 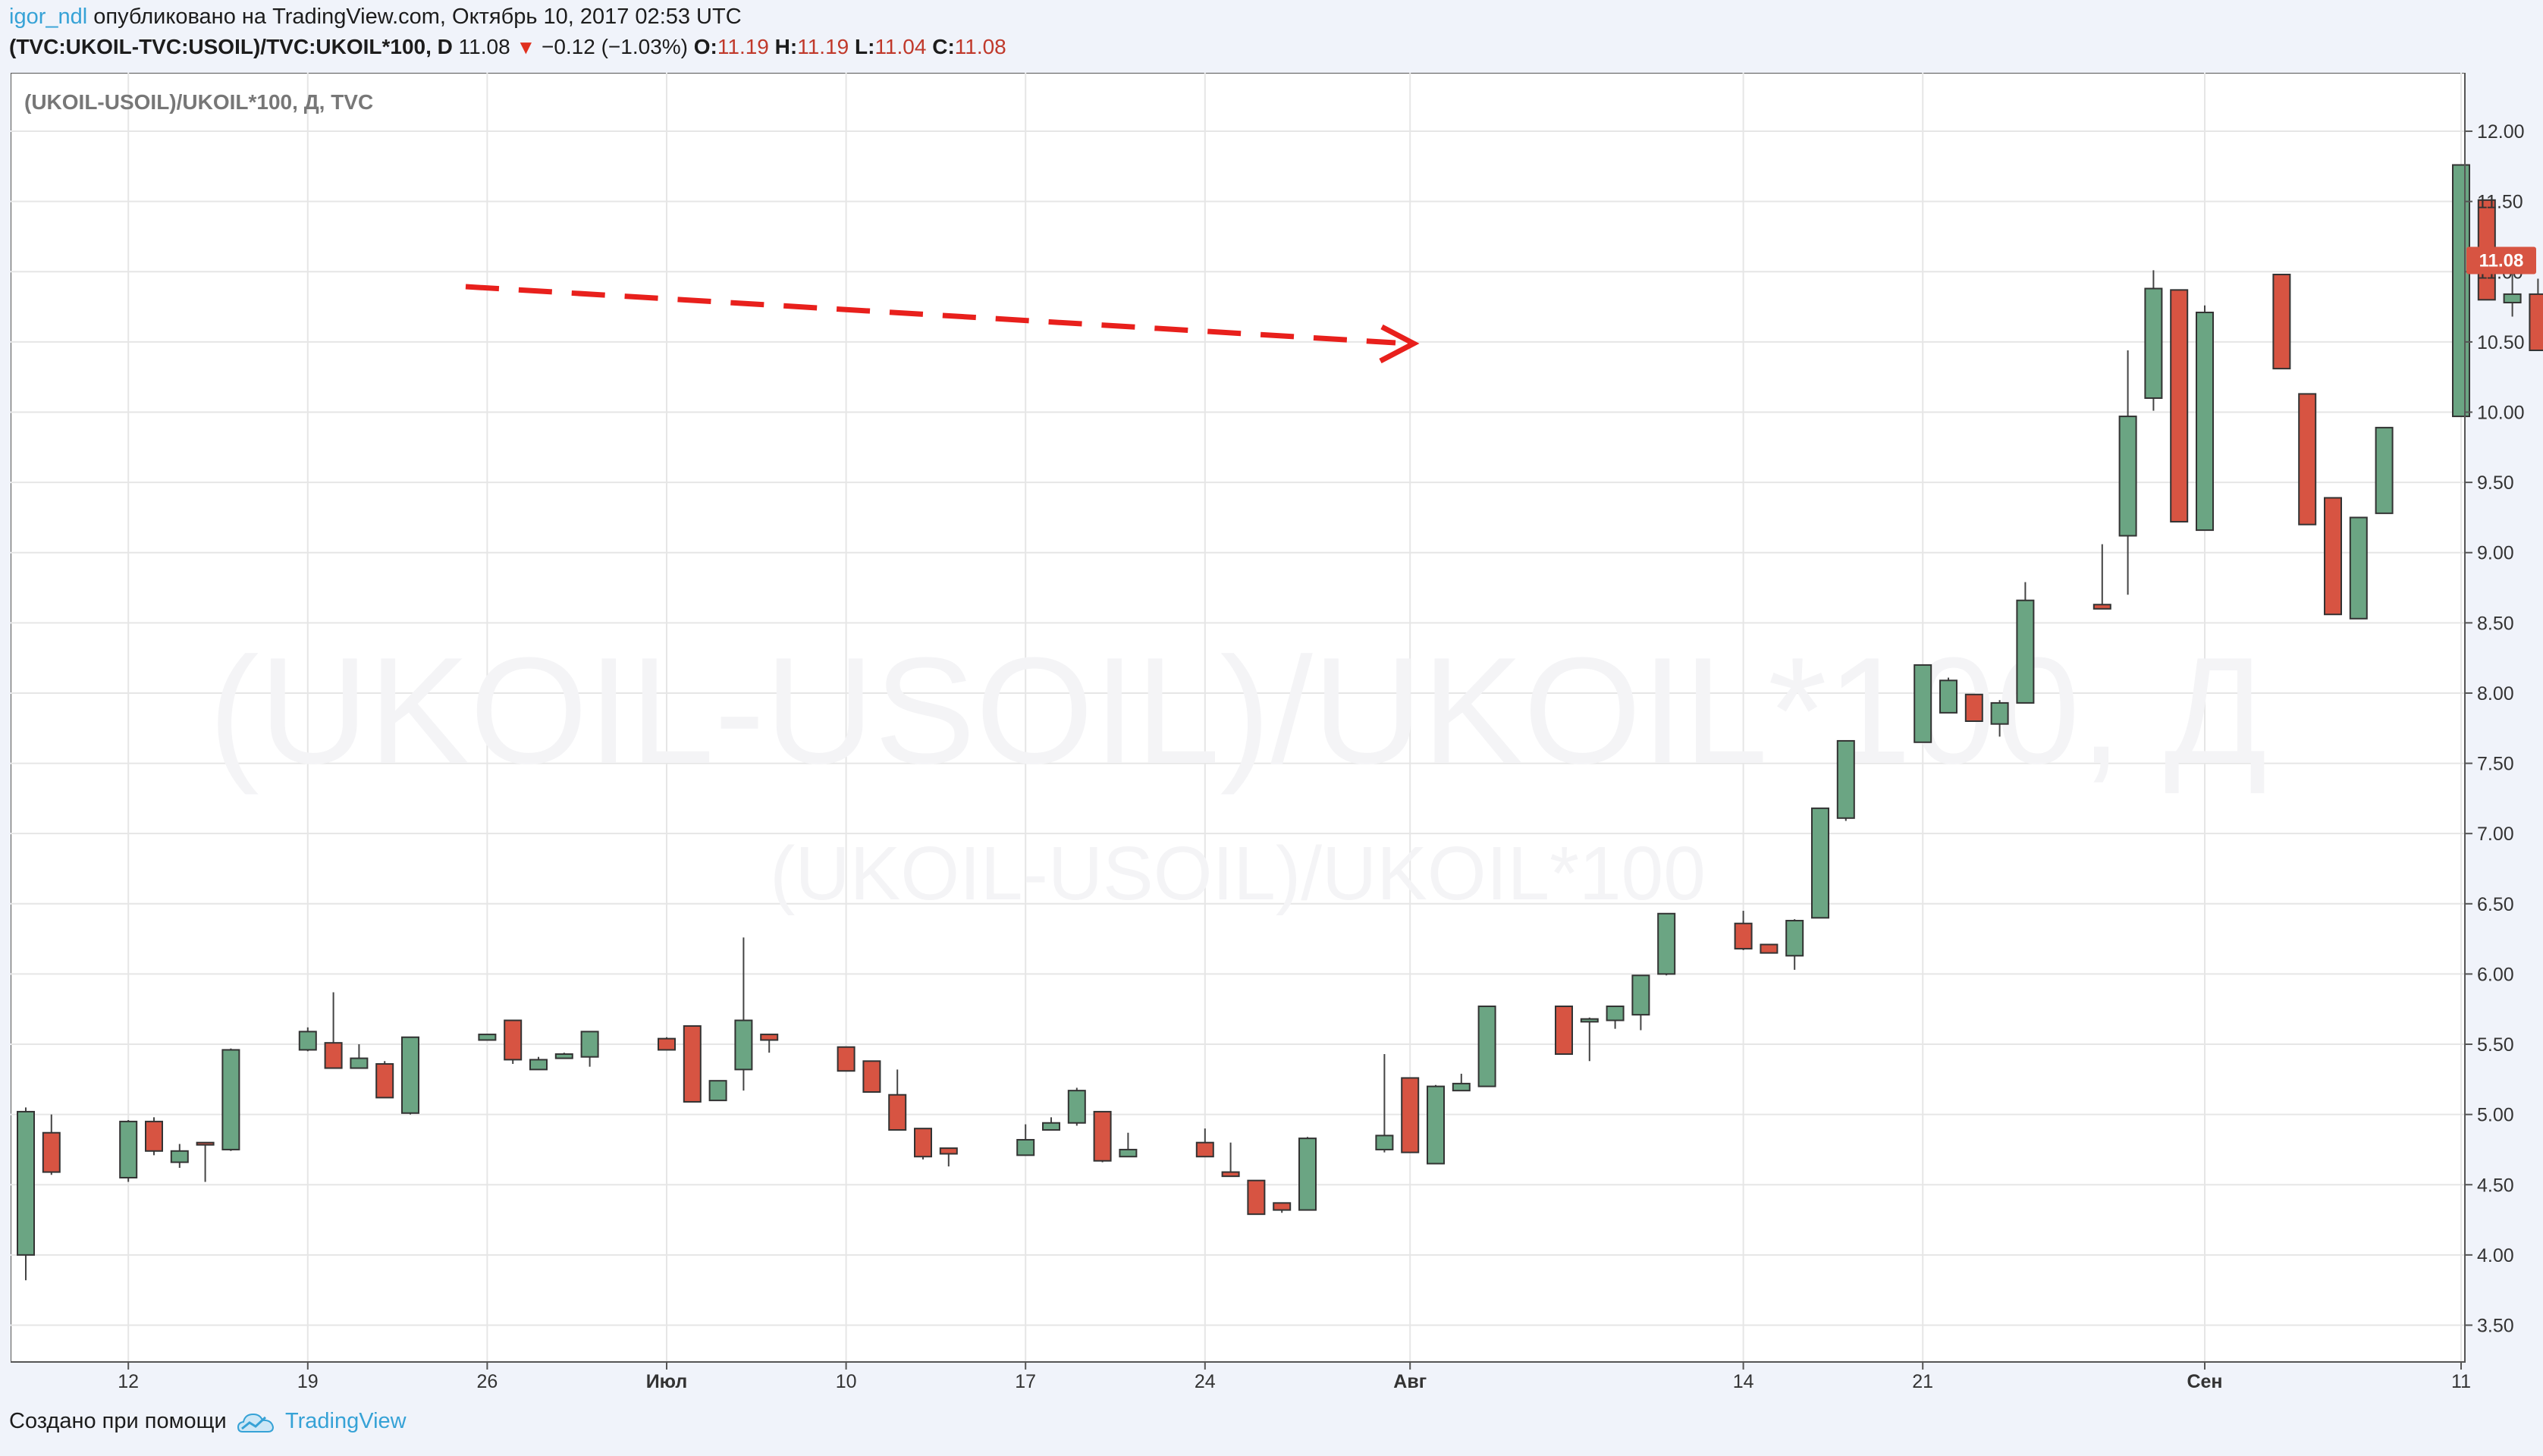 I want to click on trend-arrow-head, so click(x=1399, y=344).